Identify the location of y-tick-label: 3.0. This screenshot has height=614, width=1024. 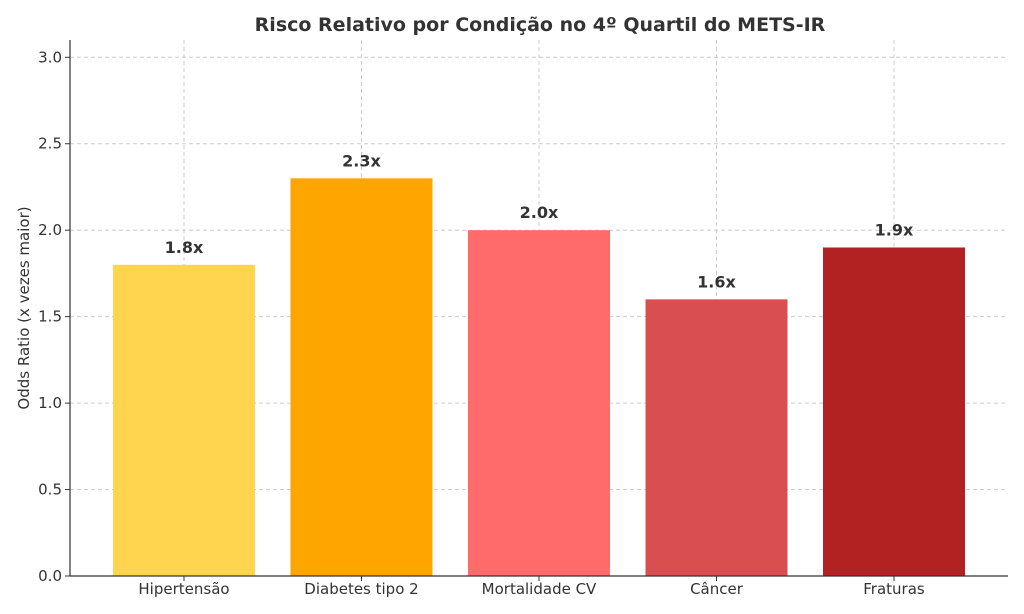
(50, 57).